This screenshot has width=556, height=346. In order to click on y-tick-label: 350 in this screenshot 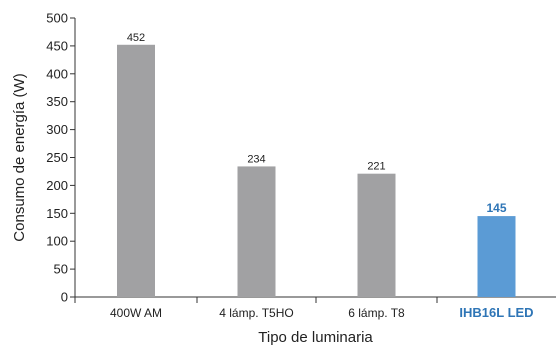, I will do `click(57, 101)`.